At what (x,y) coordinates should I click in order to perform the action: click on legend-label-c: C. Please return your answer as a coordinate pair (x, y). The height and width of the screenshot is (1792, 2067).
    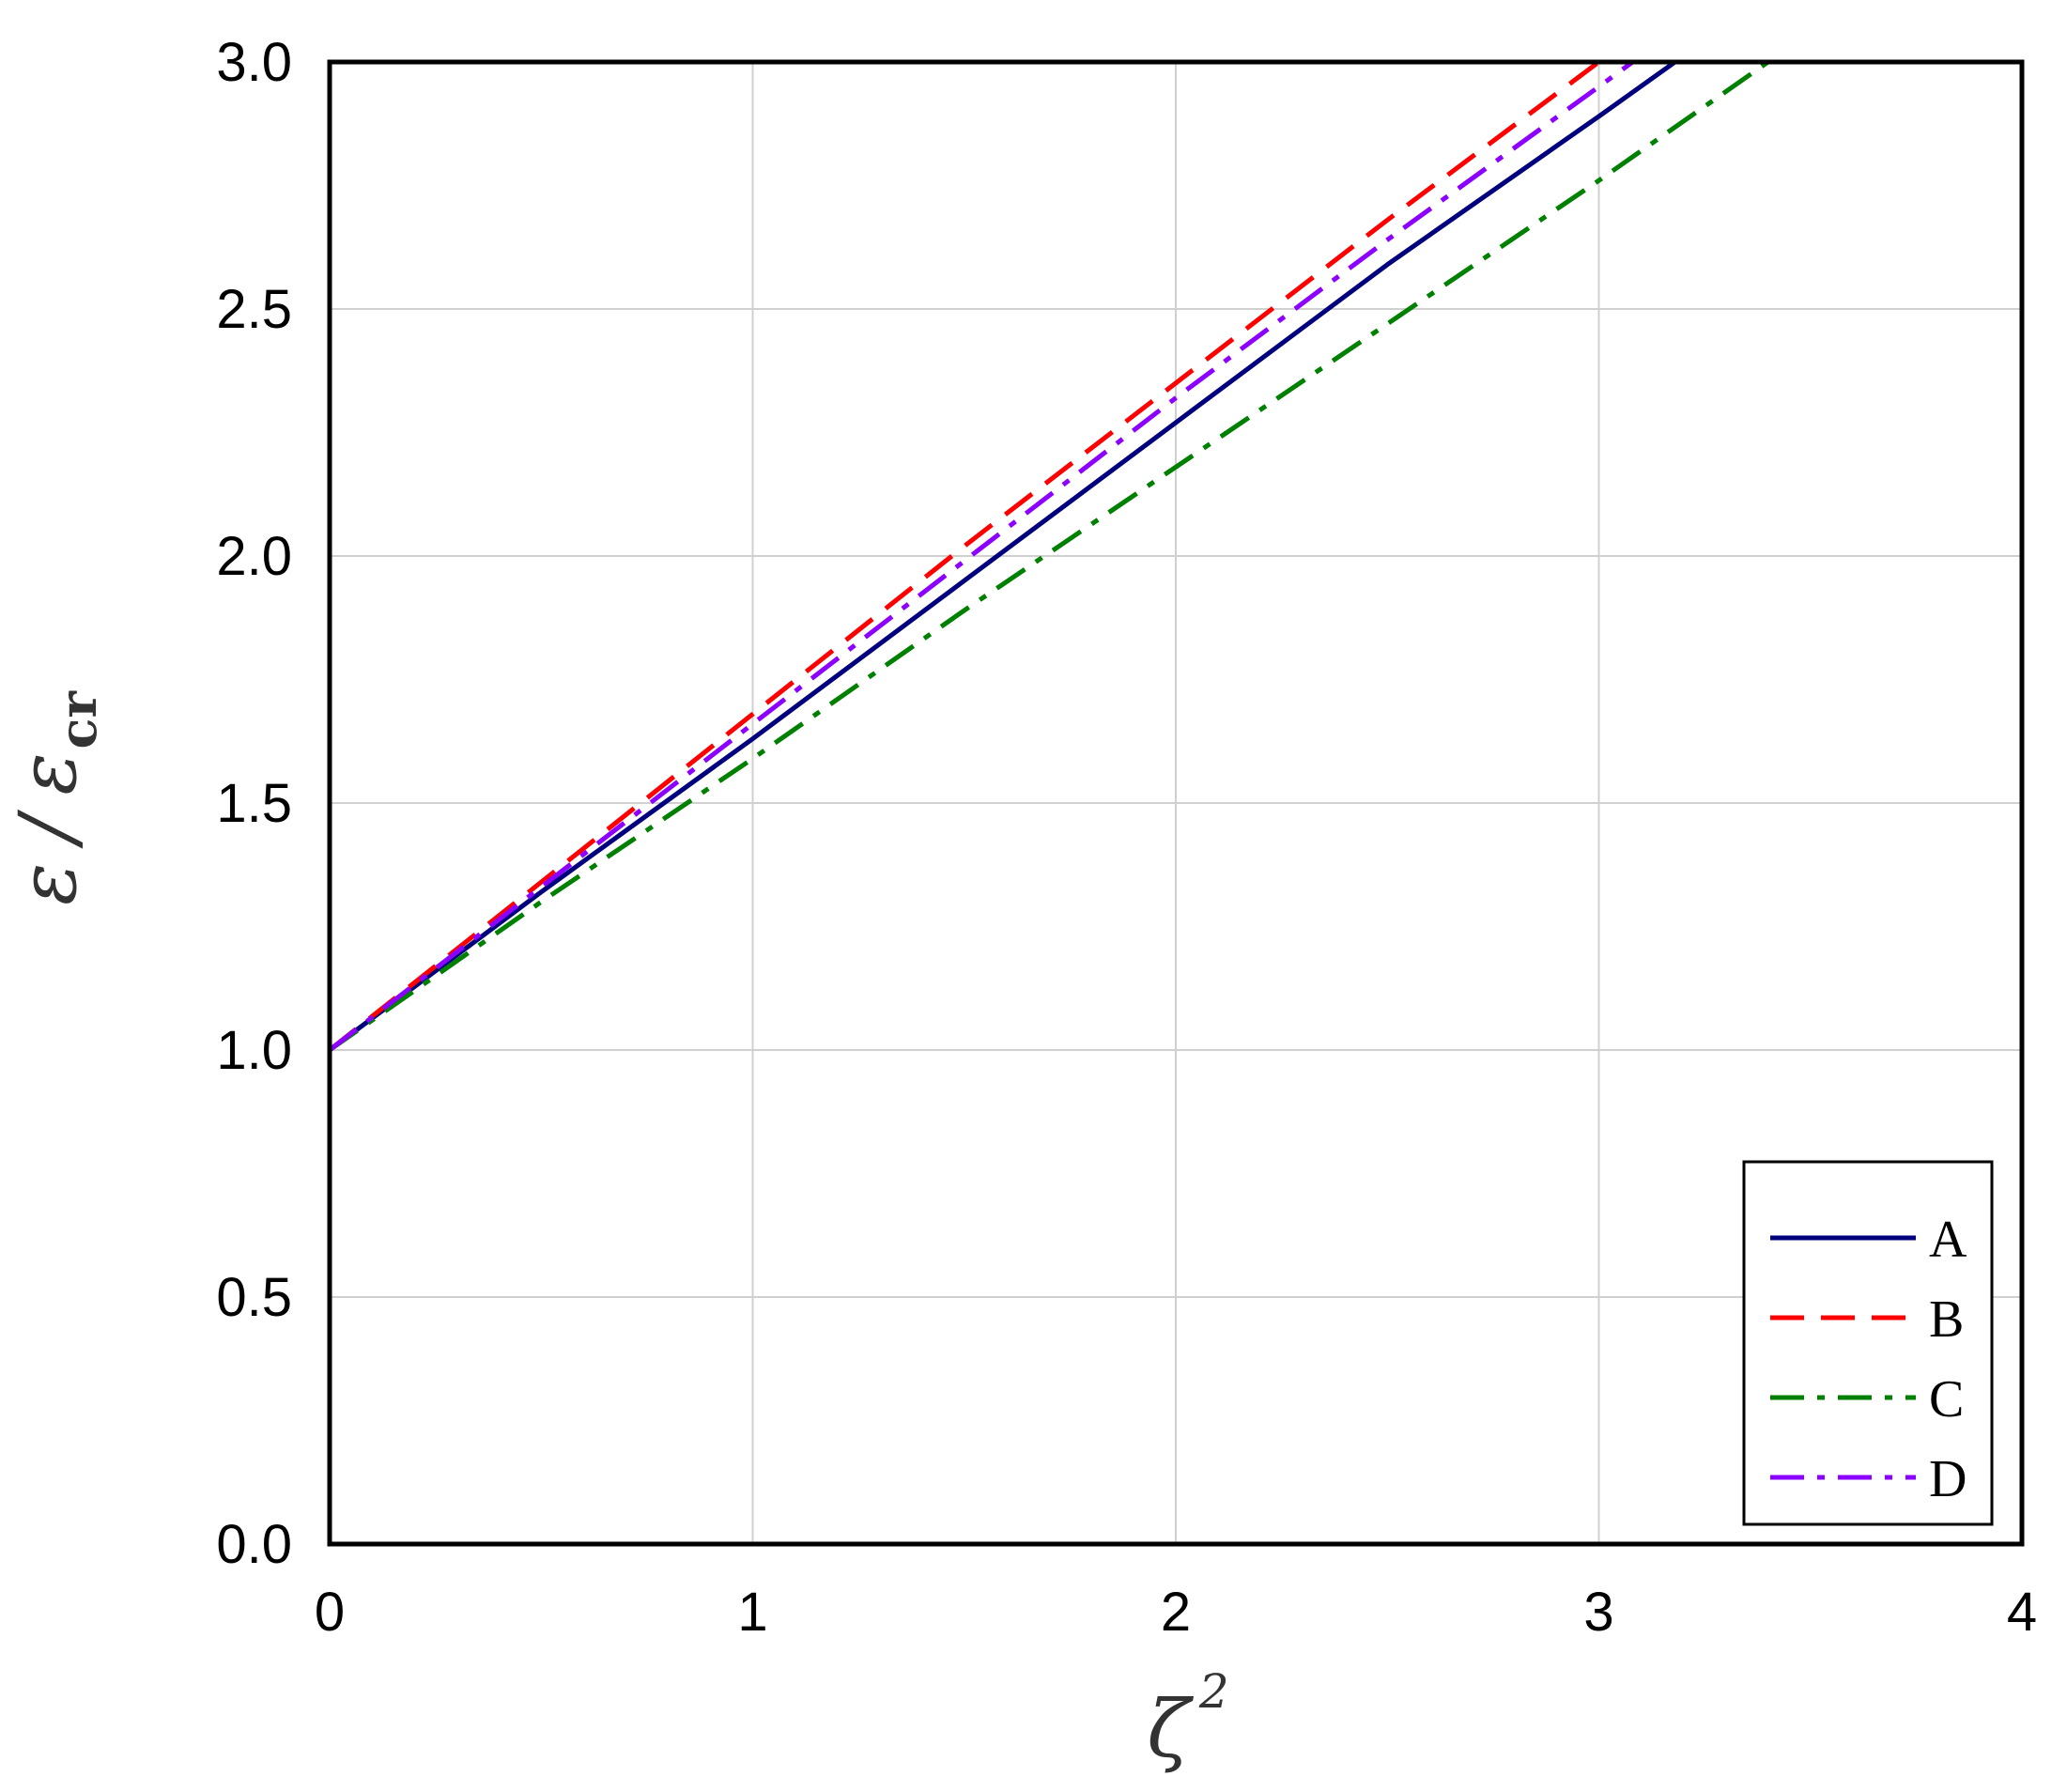
    Looking at the image, I should click on (1946, 1399).